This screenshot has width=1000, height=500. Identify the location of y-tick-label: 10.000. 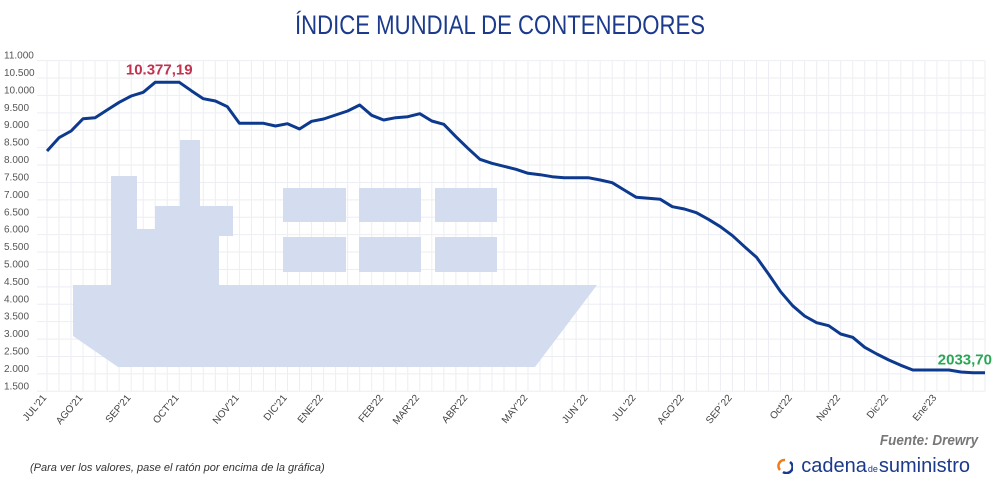
(19, 90).